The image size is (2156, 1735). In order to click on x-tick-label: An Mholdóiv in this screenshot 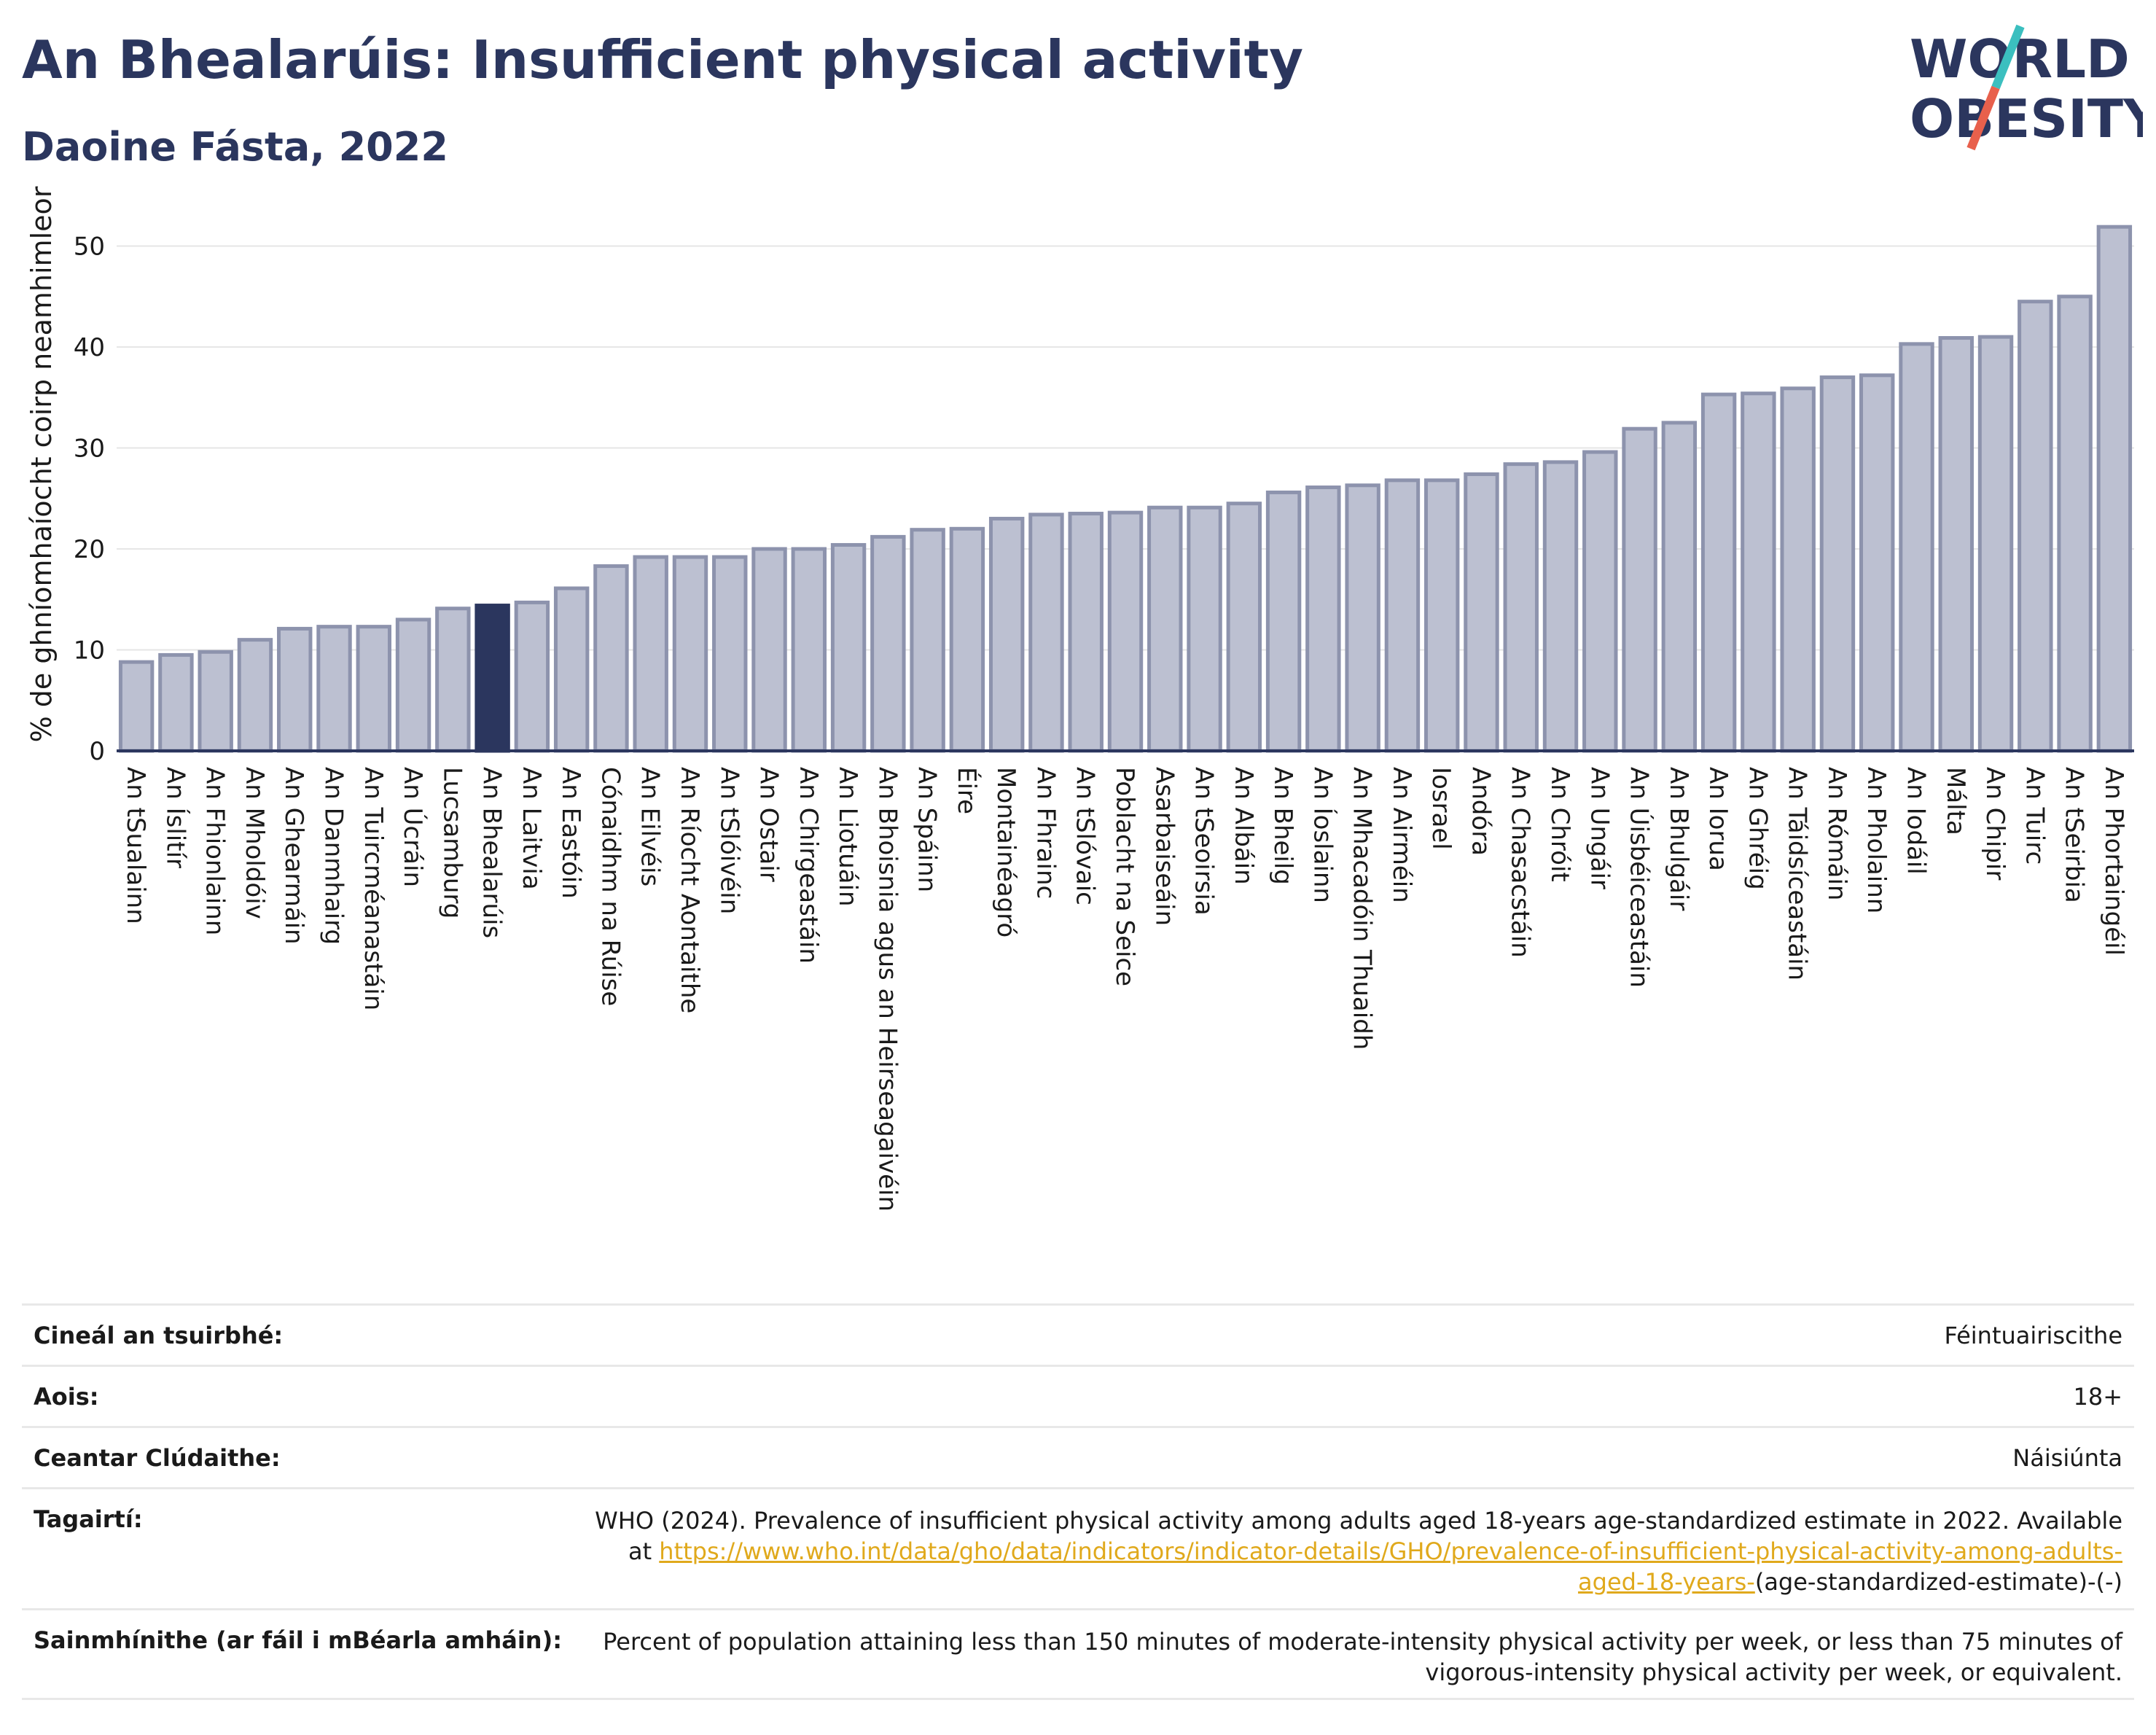, I will do `click(255, 843)`.